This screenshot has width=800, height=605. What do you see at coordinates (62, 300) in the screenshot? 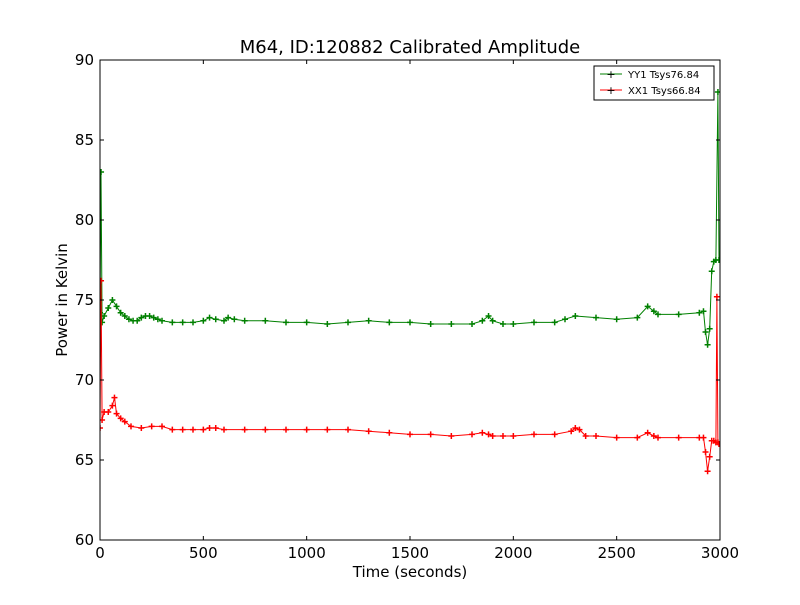
I see `y-axis-label: Power in Kelvin` at bounding box center [62, 300].